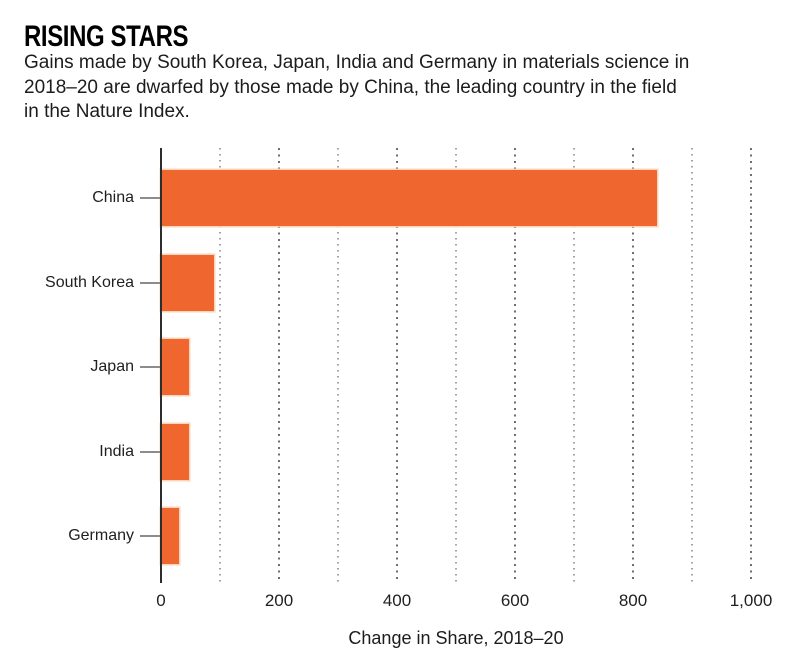 The image size is (800, 670). I want to click on label-tick-south-korea, so click(150, 282).